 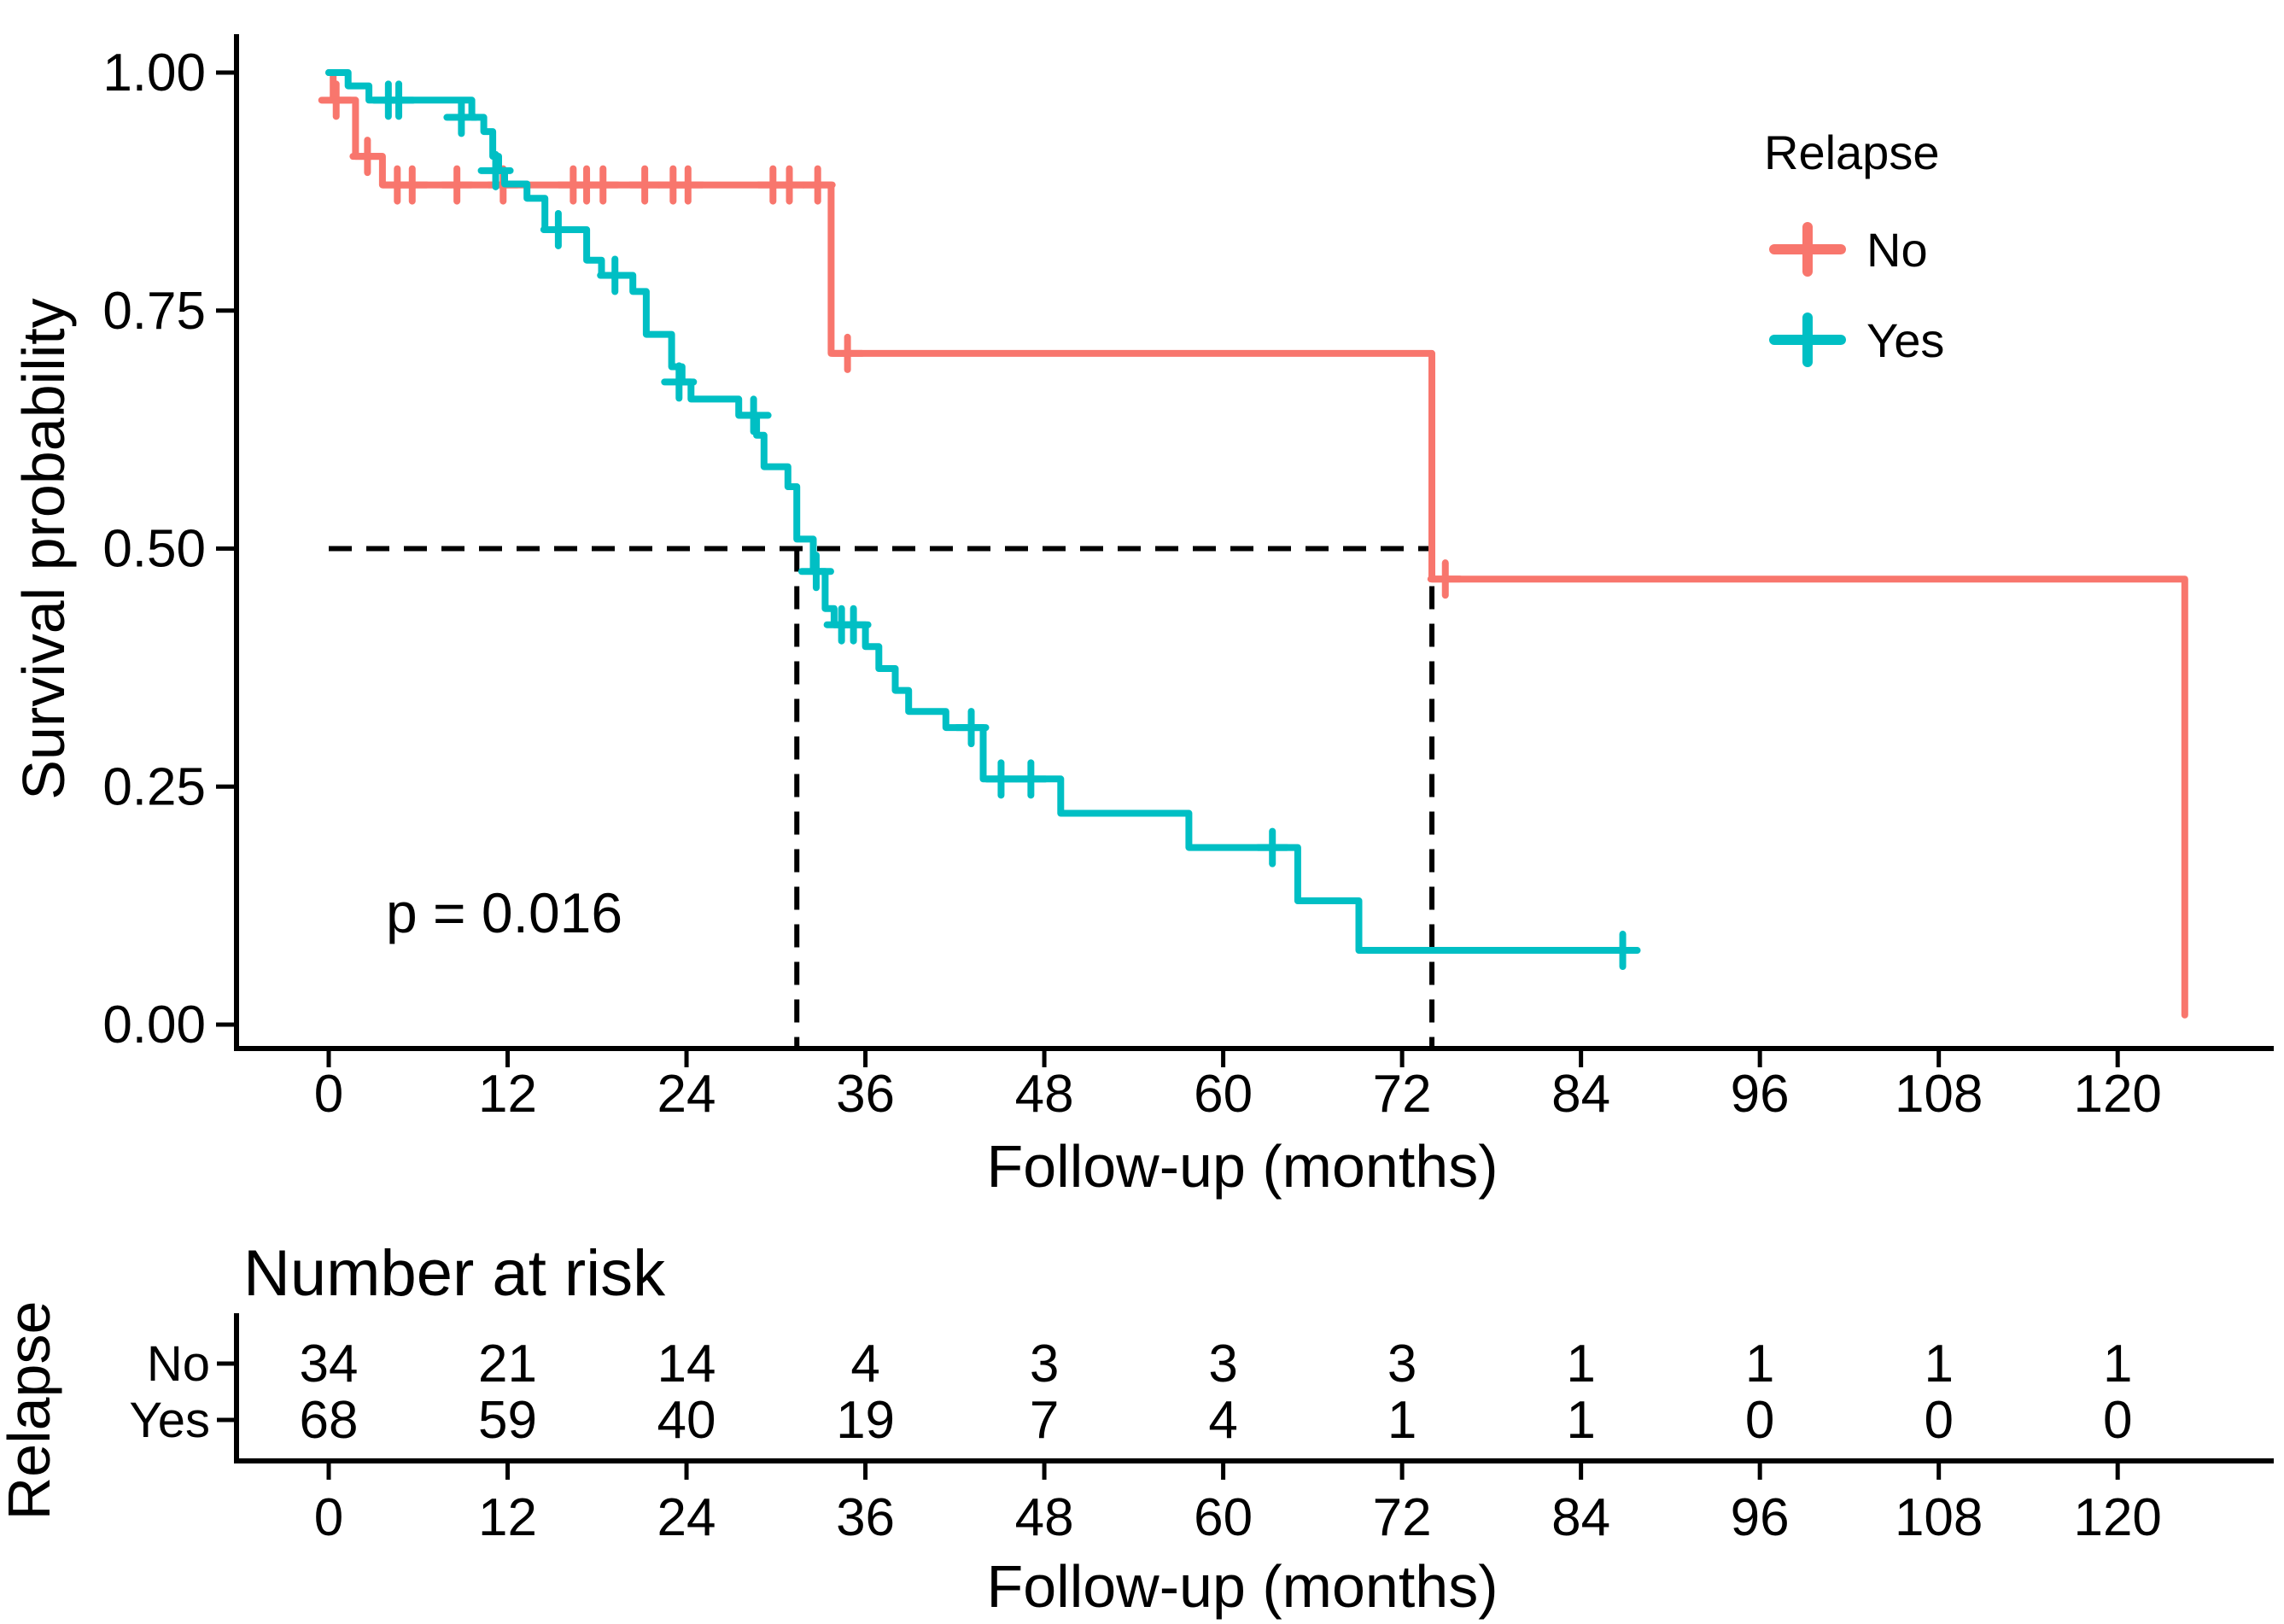 What do you see at coordinates (1897, 250) in the screenshot?
I see `legend-label-no: No` at bounding box center [1897, 250].